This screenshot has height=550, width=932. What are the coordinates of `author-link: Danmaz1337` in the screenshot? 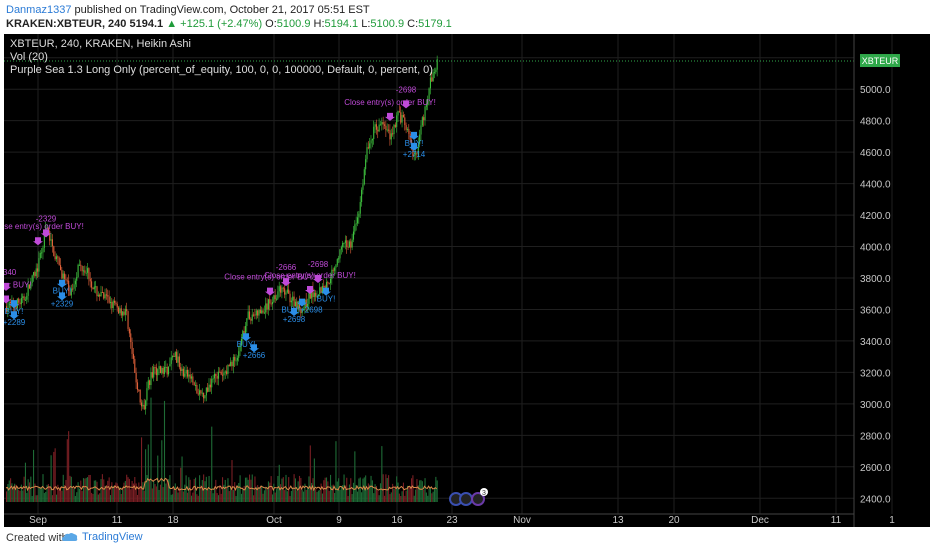 It's located at (39, 10).